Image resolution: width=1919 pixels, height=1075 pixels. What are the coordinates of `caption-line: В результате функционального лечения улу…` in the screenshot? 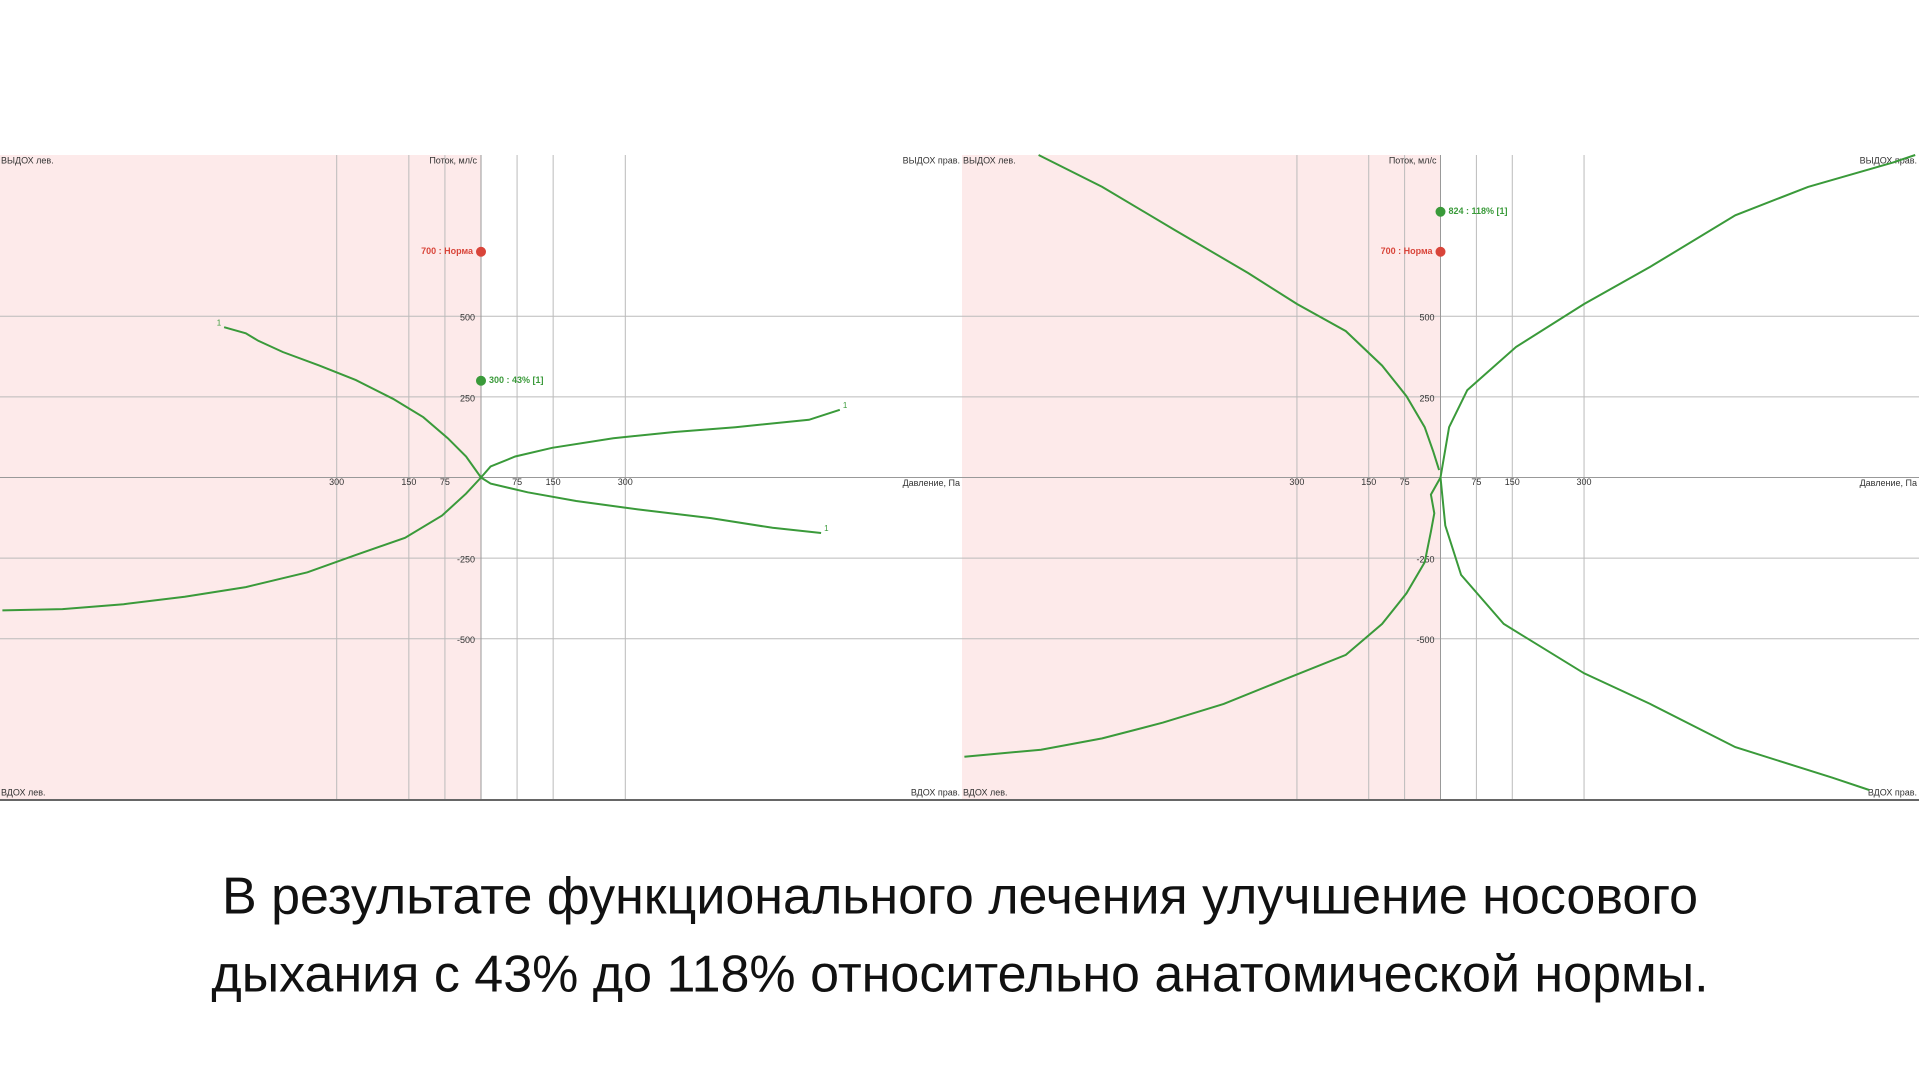 It's located at (960, 897).